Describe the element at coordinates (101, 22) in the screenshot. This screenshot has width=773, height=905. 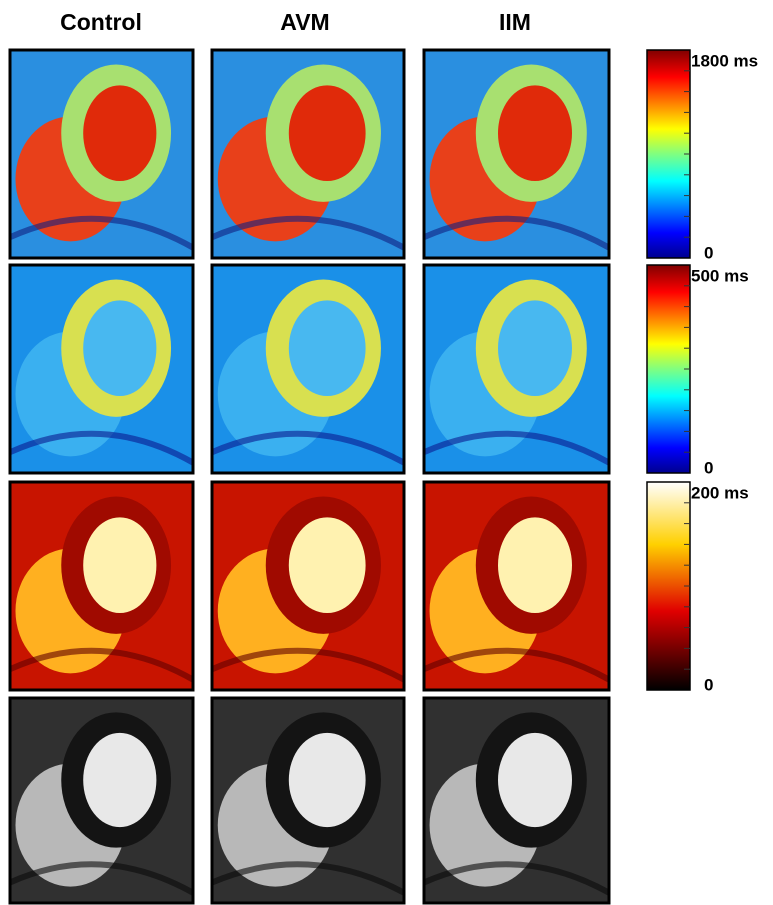
I see `column-header: Control` at that location.